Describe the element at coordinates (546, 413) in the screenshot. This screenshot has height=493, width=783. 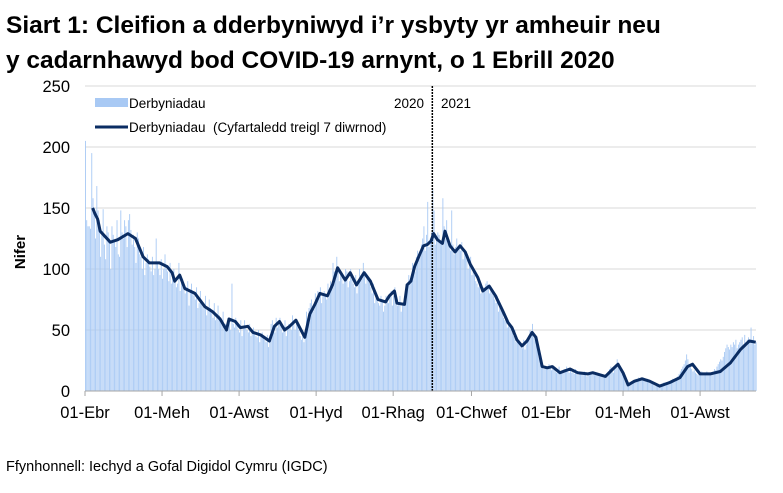
I see `x-tick-label: 01-Ebr` at that location.